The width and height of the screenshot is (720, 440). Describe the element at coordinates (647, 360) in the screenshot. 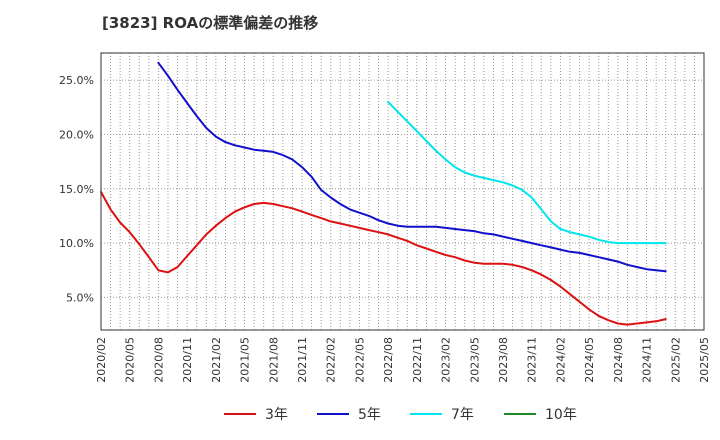

I see `x-tick-label: 2024/11` at that location.